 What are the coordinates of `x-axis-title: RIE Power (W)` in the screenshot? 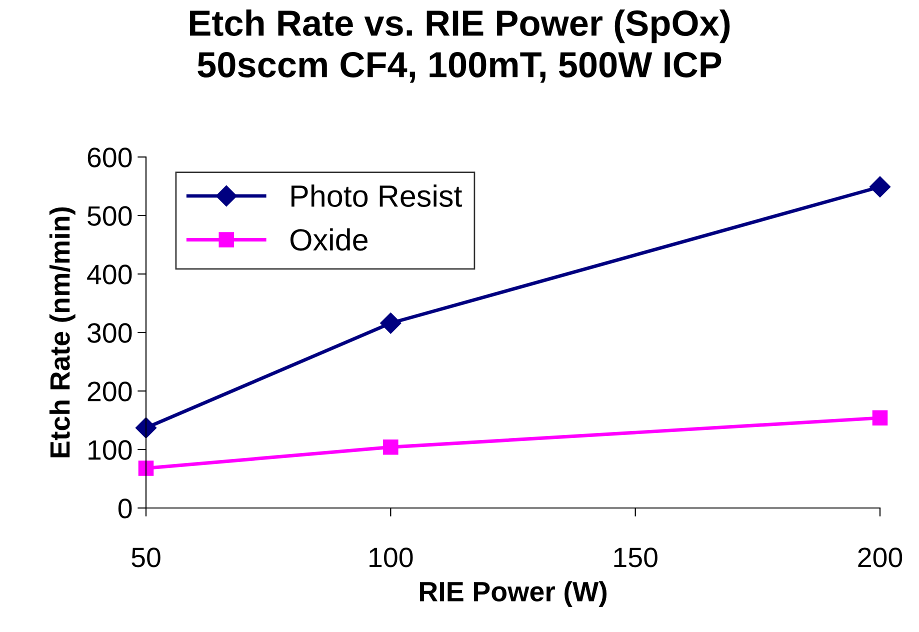 It's located at (513, 594).